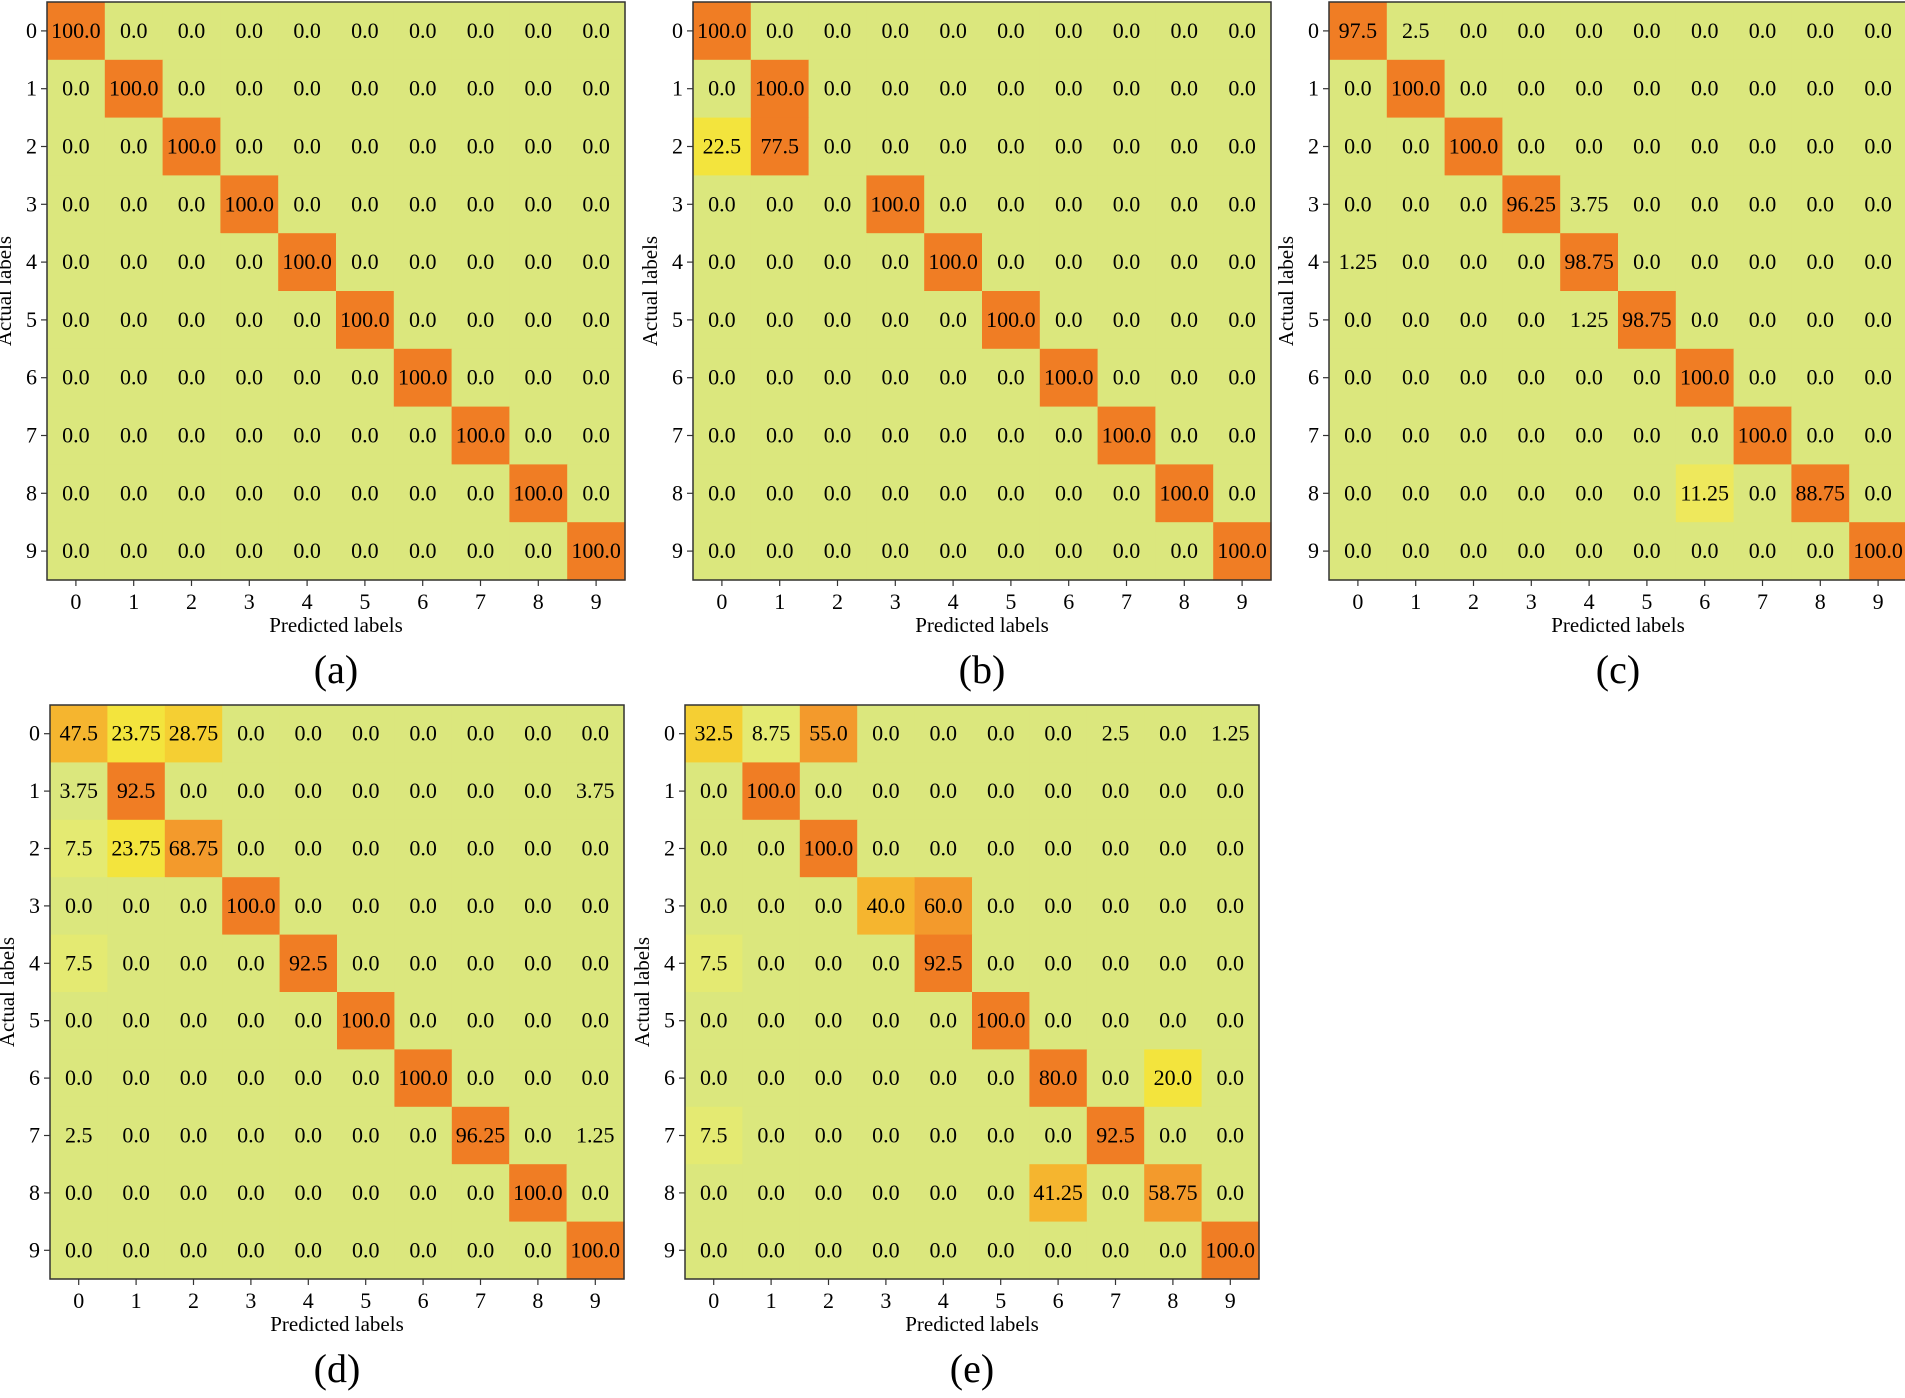  Describe the element at coordinates (1184, 601) in the screenshot. I see `x-tick-label: 8` at that location.